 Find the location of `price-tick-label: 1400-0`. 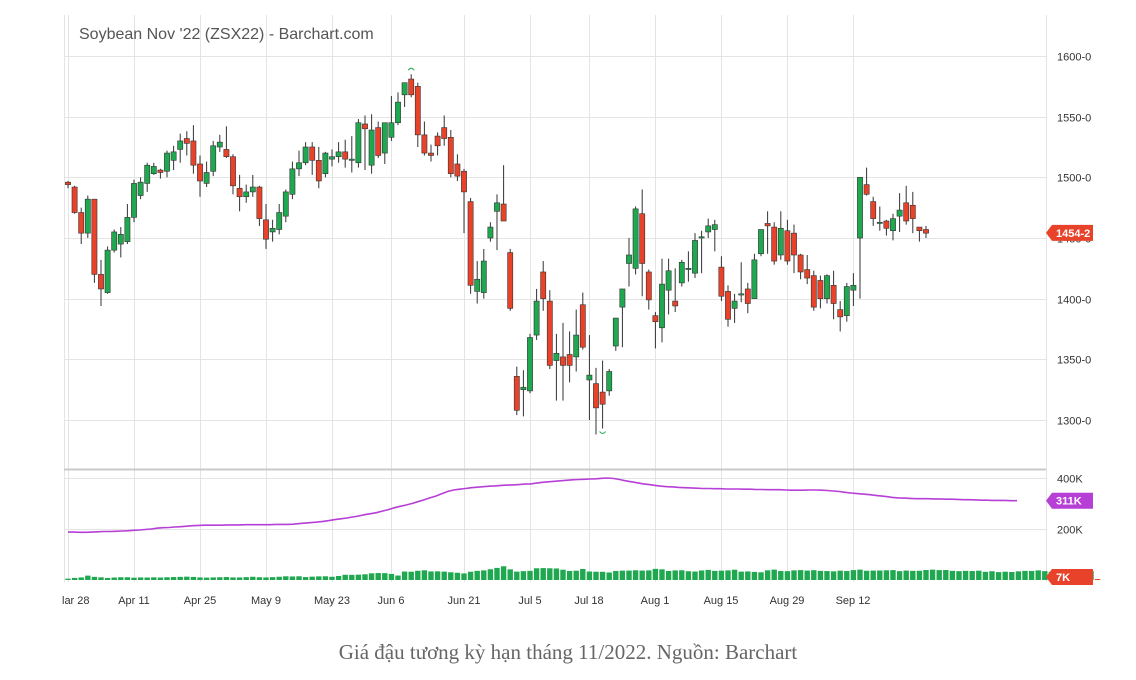

price-tick-label: 1400-0 is located at coordinates (1074, 301).